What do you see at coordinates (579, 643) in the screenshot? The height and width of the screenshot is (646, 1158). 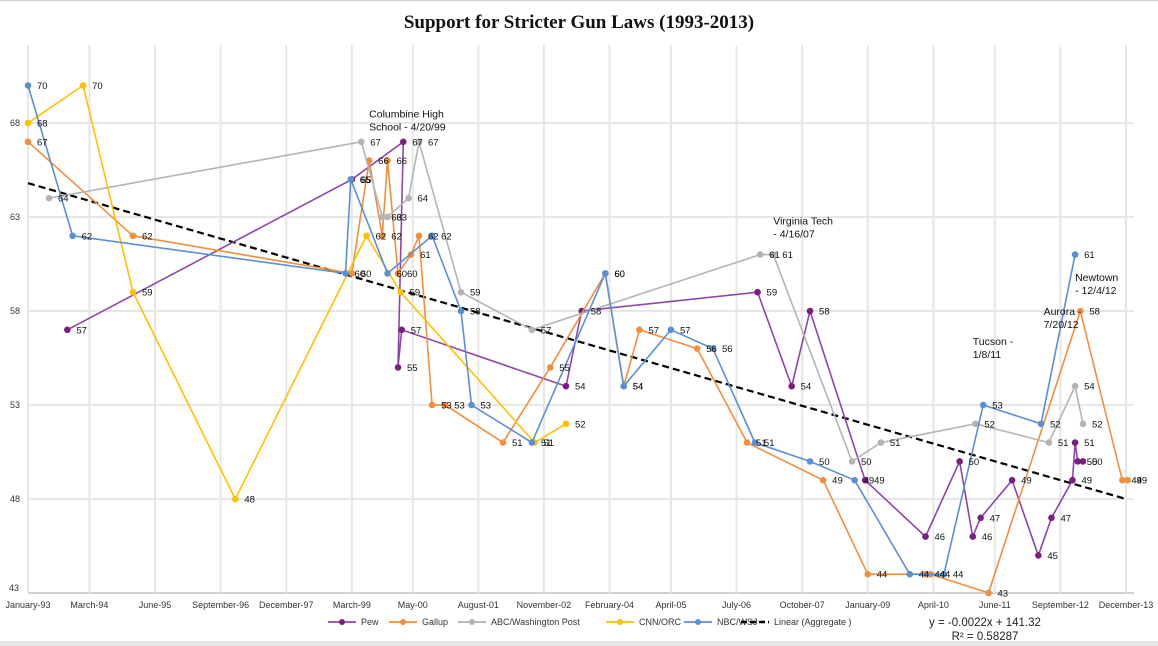 I see `bottom-bar` at bounding box center [579, 643].